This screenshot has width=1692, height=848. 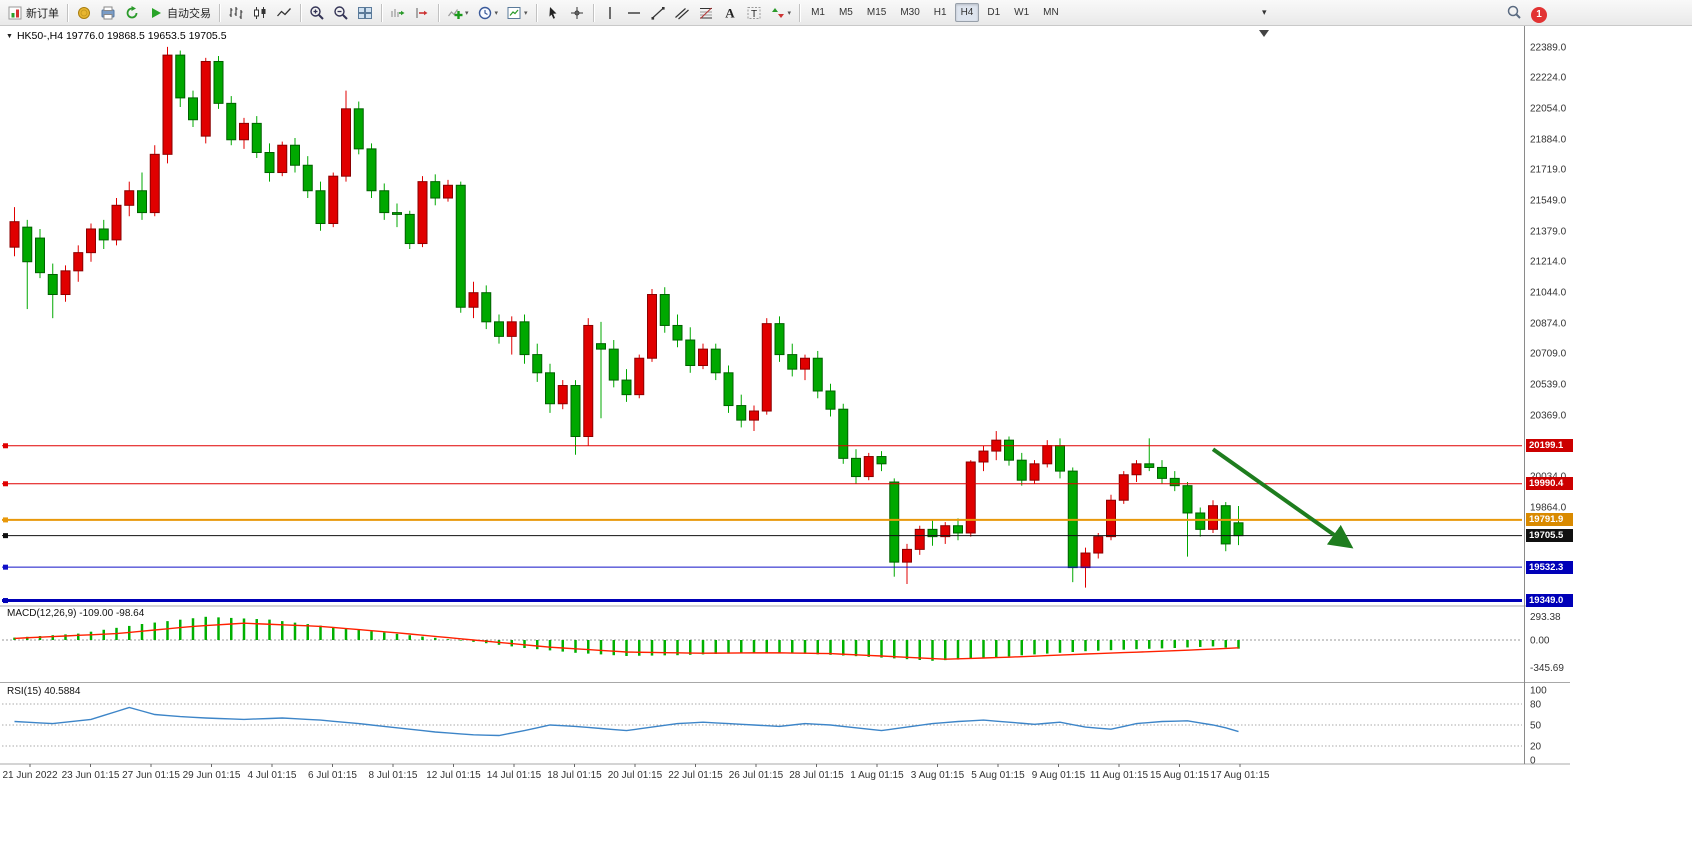 I want to click on price-badge-19791.9: 19791.9, so click(x=1549, y=520).